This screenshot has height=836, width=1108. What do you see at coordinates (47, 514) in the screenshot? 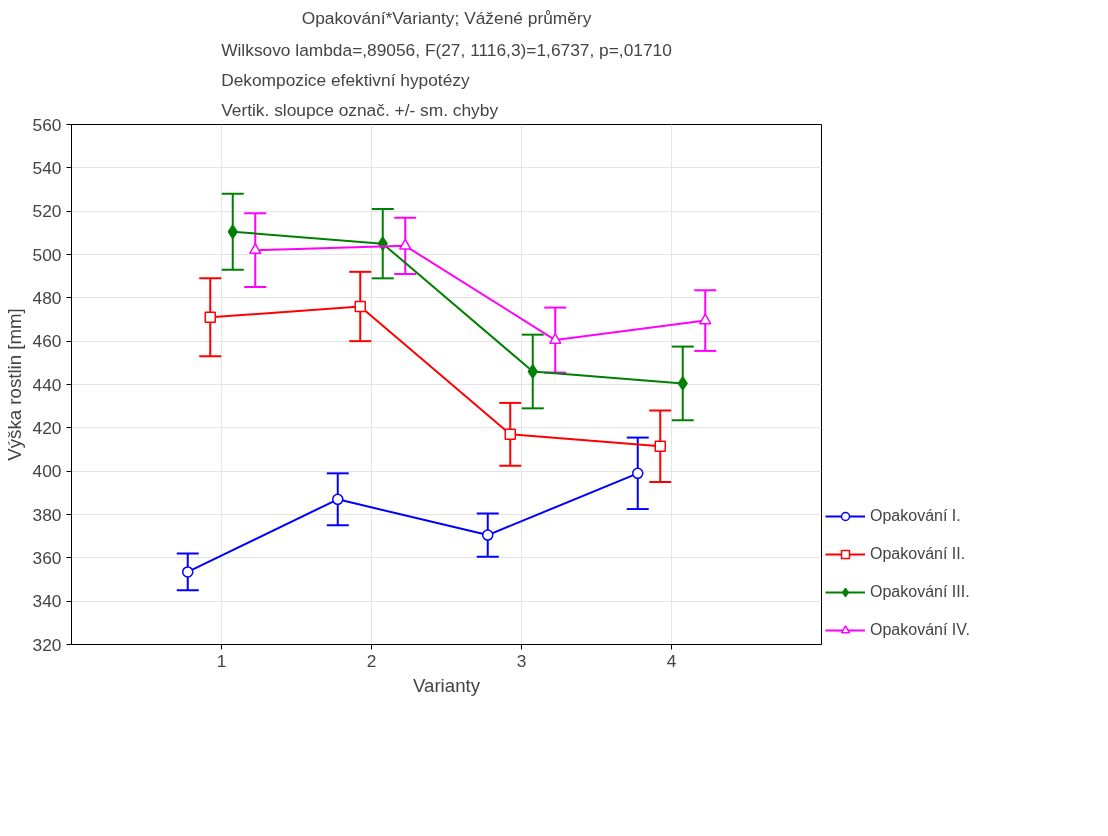
I see `y-tick-label: 380` at bounding box center [47, 514].